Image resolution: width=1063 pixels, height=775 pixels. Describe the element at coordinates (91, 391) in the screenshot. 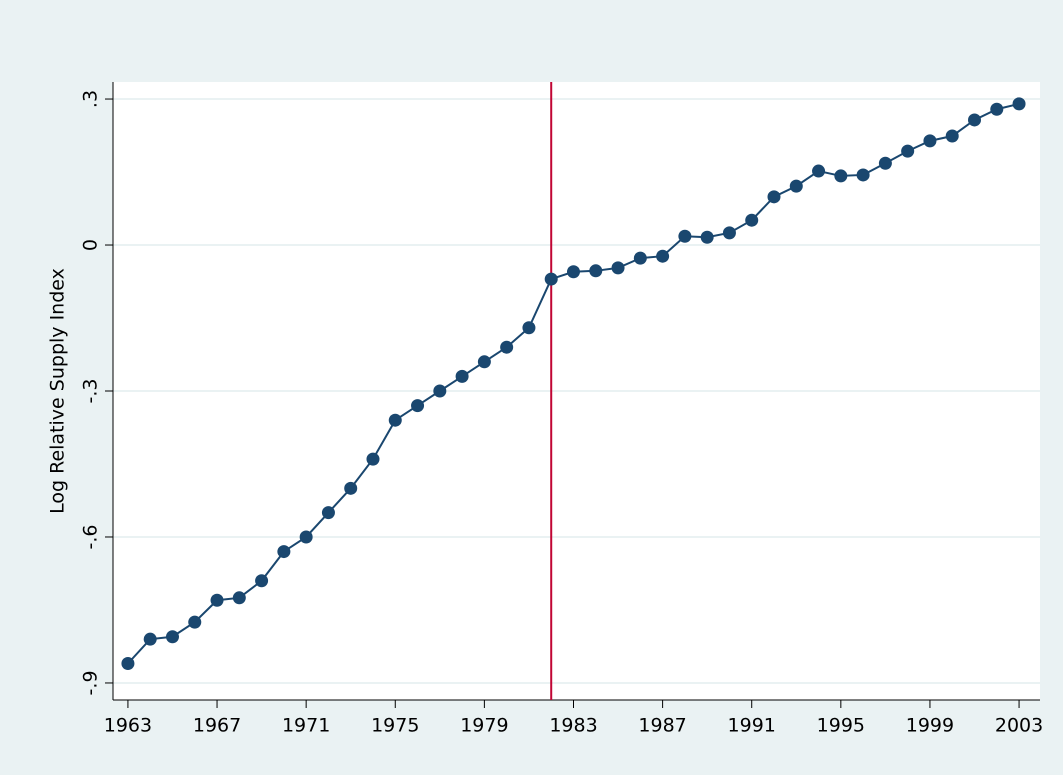

I see `y-tick-label: -.3` at that location.